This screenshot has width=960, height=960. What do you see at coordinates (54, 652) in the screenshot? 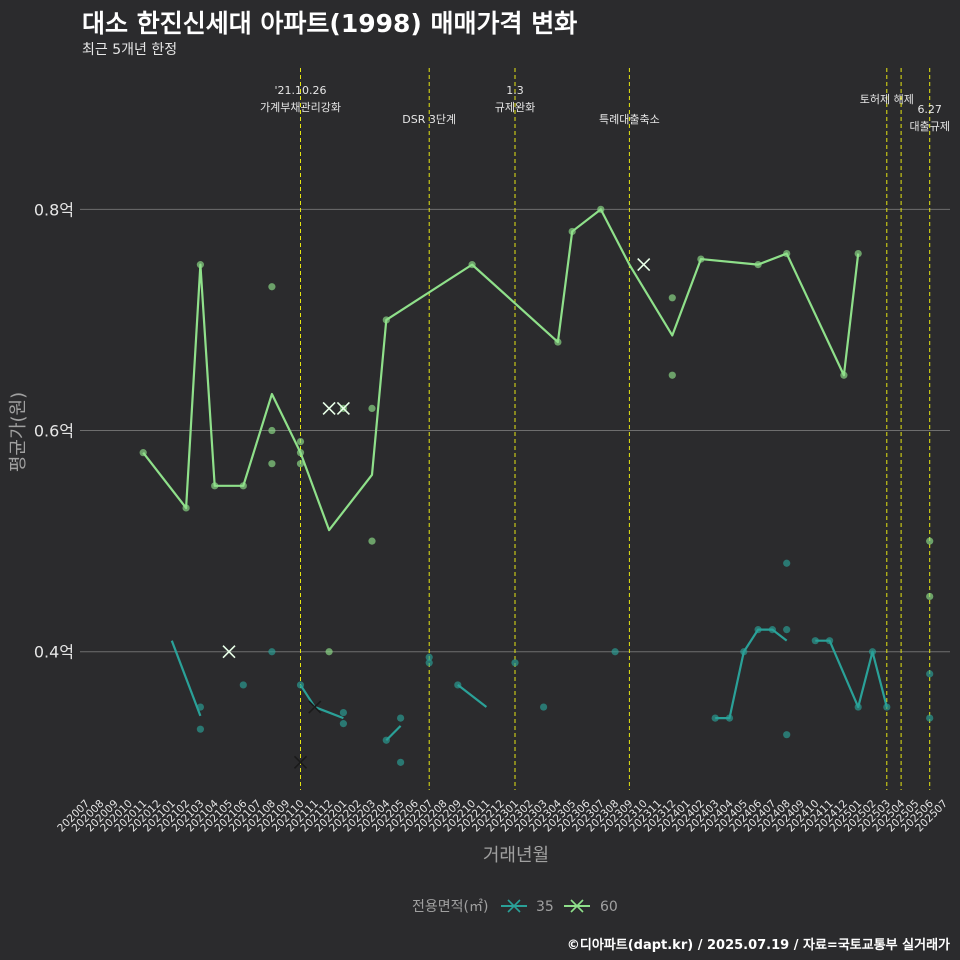
I see `y-tick-label: 0.4억` at bounding box center [54, 652].